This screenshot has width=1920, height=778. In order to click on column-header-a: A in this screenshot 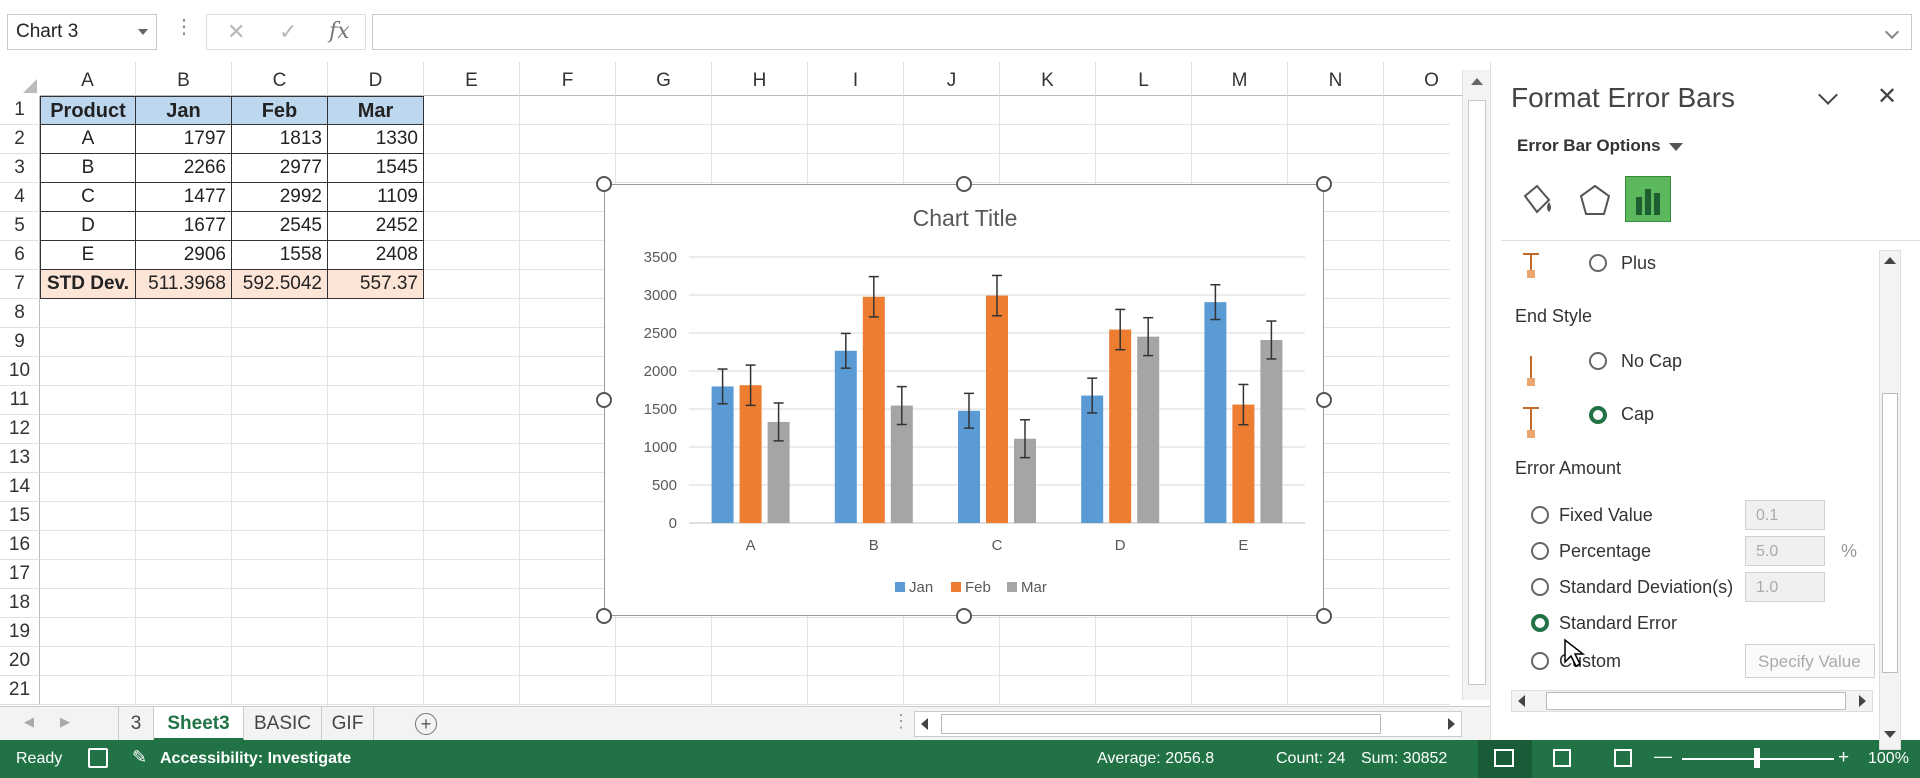, I will do `click(88, 79)`.